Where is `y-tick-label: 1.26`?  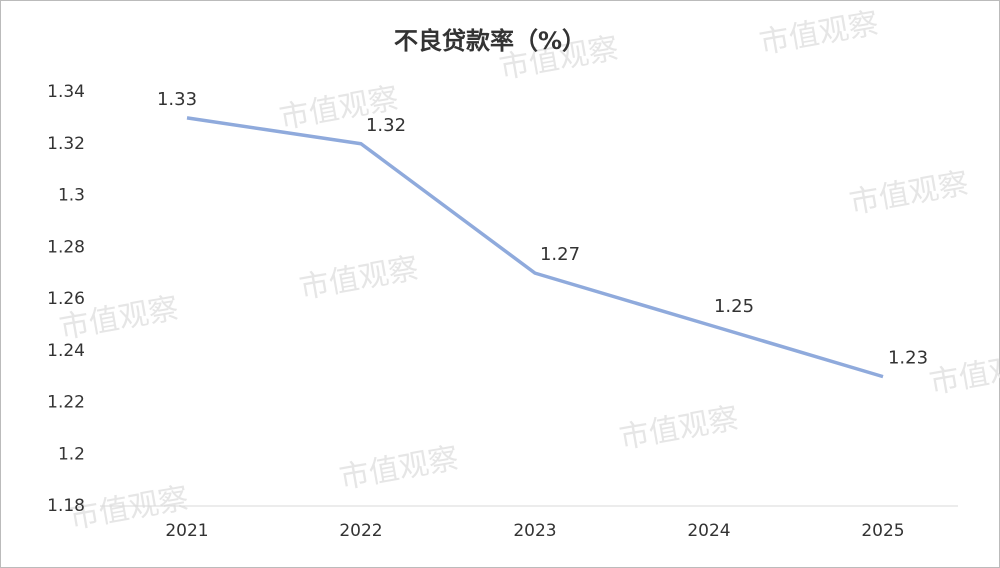
y-tick-label: 1.26 is located at coordinates (66, 299).